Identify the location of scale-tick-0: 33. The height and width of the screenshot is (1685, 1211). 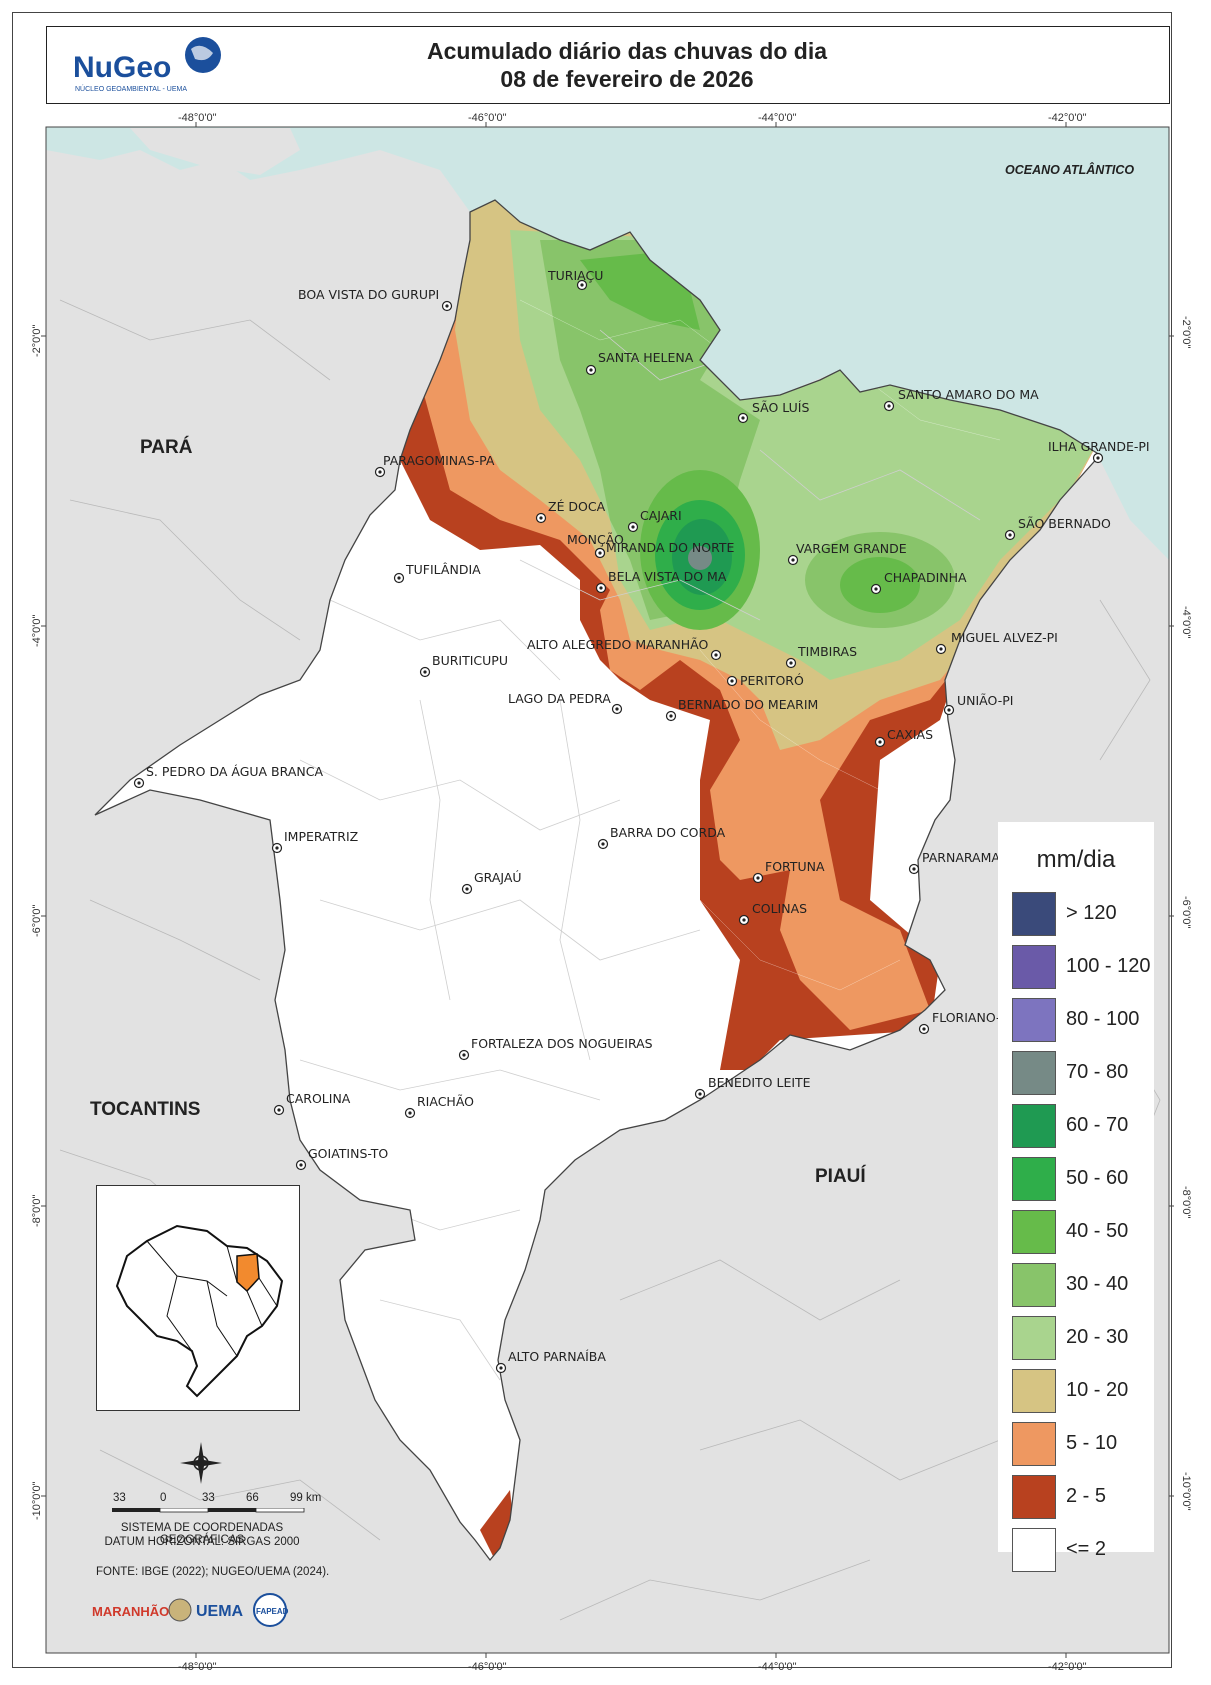
(119, 1498).